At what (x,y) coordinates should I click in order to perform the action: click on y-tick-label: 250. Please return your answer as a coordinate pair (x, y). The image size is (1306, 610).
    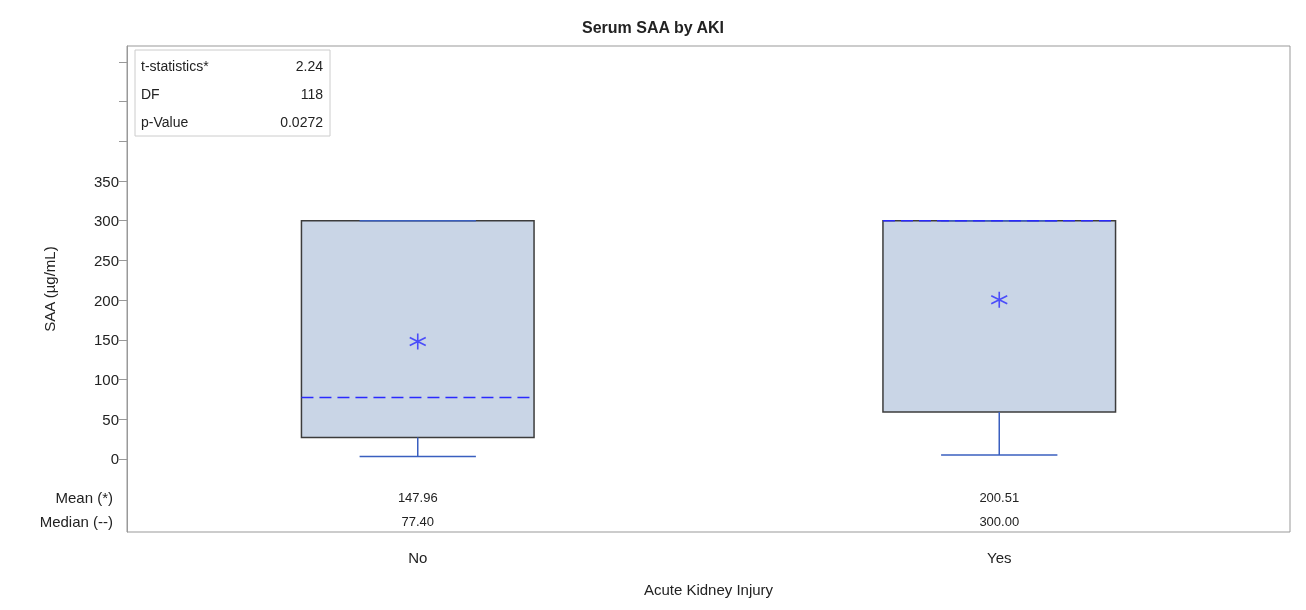
    Looking at the image, I should click on (106, 260).